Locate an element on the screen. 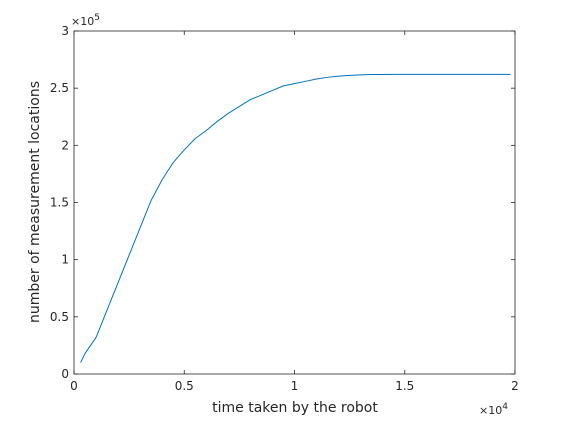 The height and width of the screenshot is (425, 570). x-tick-label: 0.5 is located at coordinates (184, 386).